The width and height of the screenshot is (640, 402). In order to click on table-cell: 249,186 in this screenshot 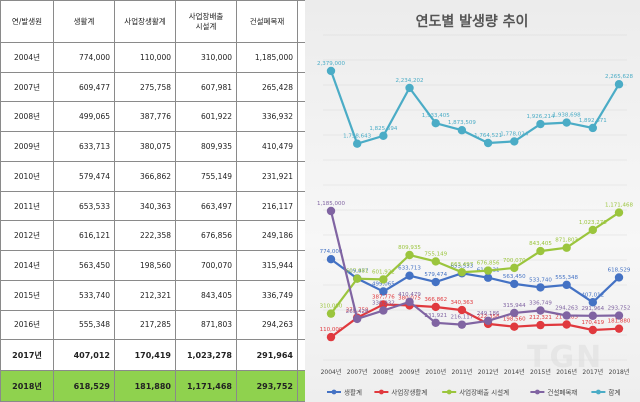, I will do `click(267, 236)`.